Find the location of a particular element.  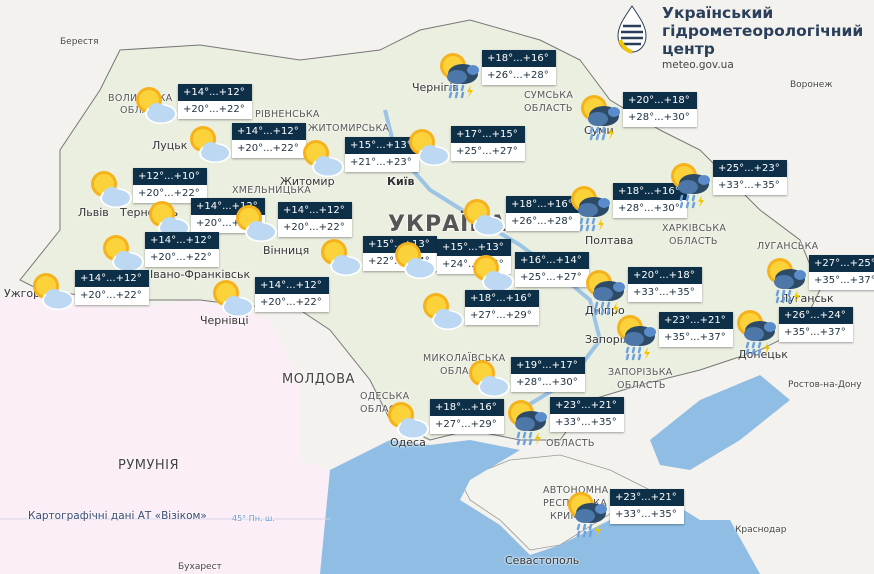

night-temperature: +20°...+18° is located at coordinates (665, 275).